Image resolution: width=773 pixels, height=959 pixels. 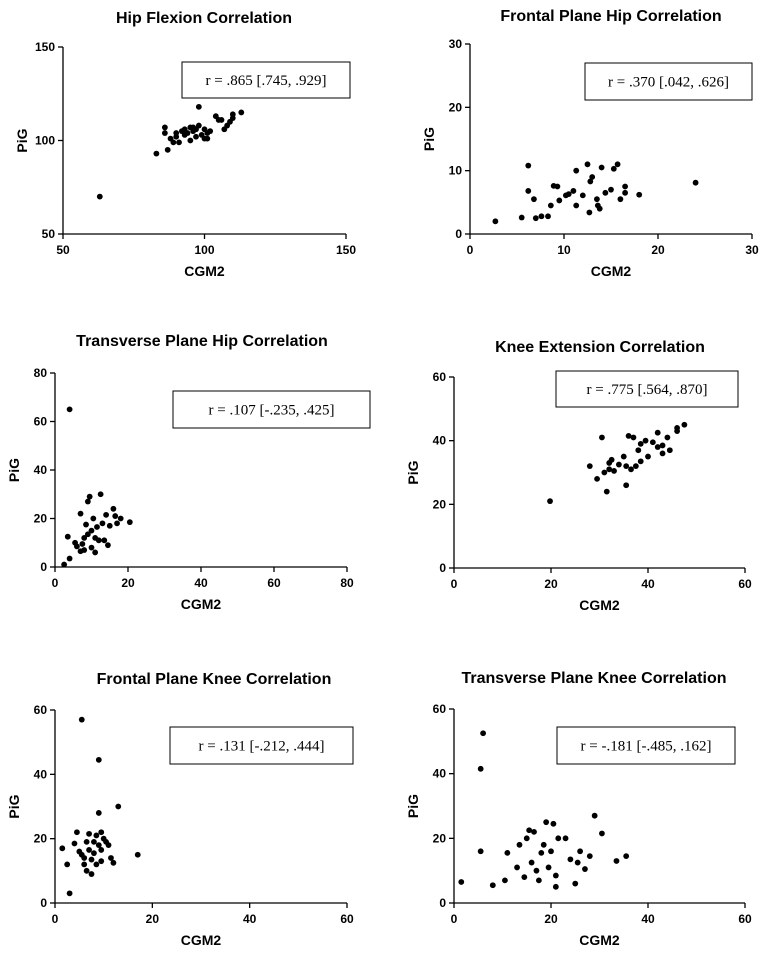 What do you see at coordinates (440, 504) in the screenshot?
I see `y-tick-label: 20` at bounding box center [440, 504].